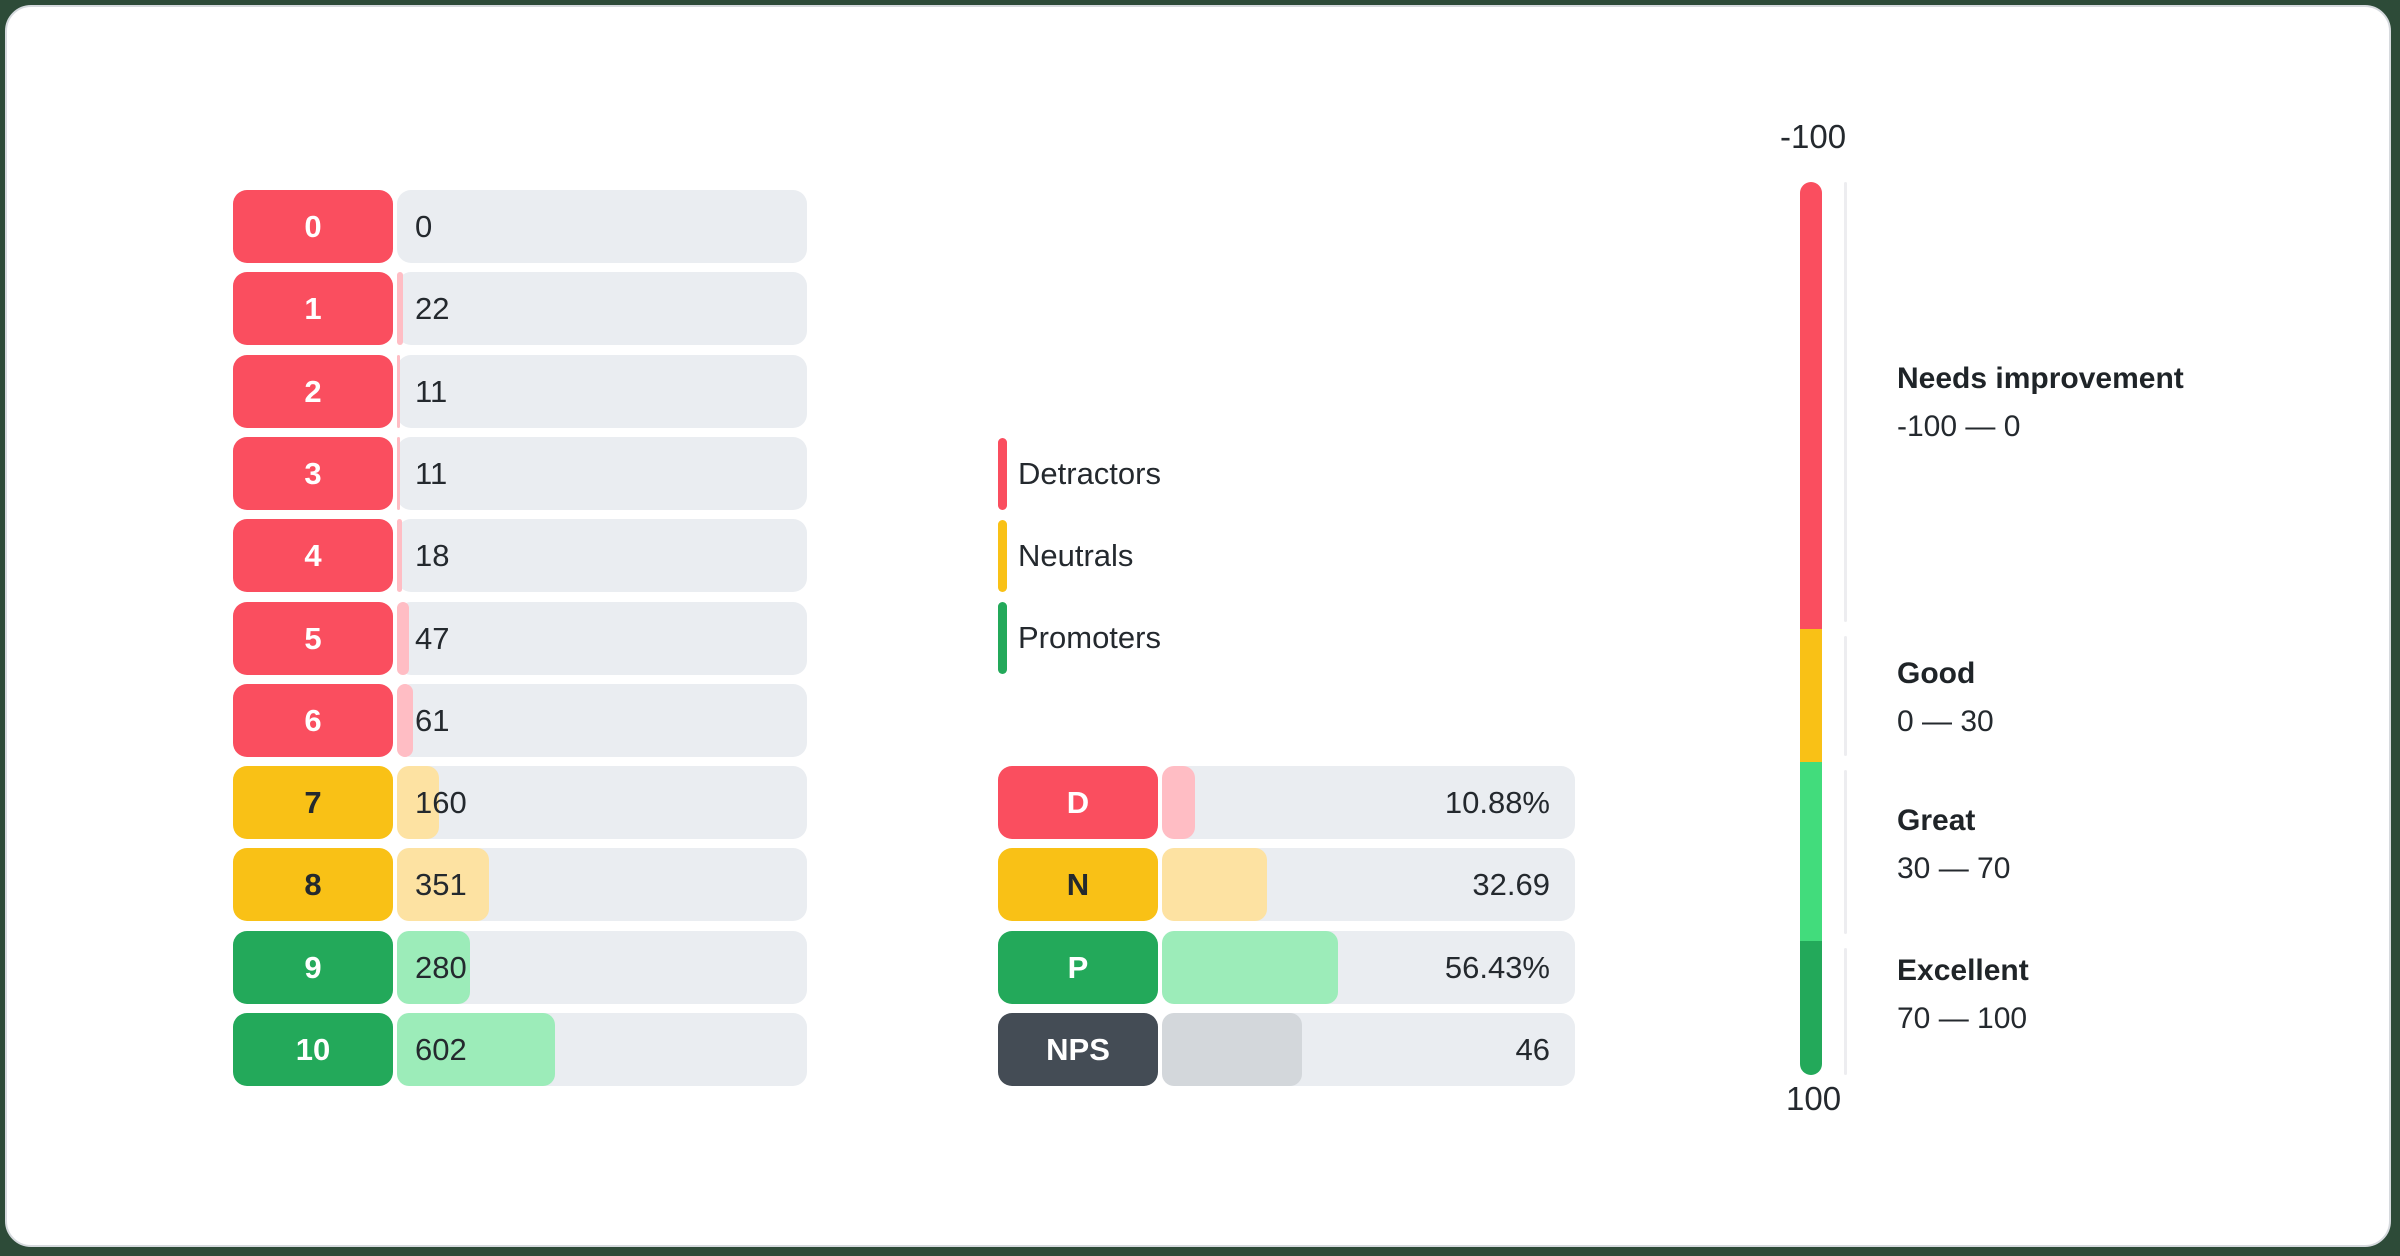  I want to click on score-row: 5 47, so click(520, 638).